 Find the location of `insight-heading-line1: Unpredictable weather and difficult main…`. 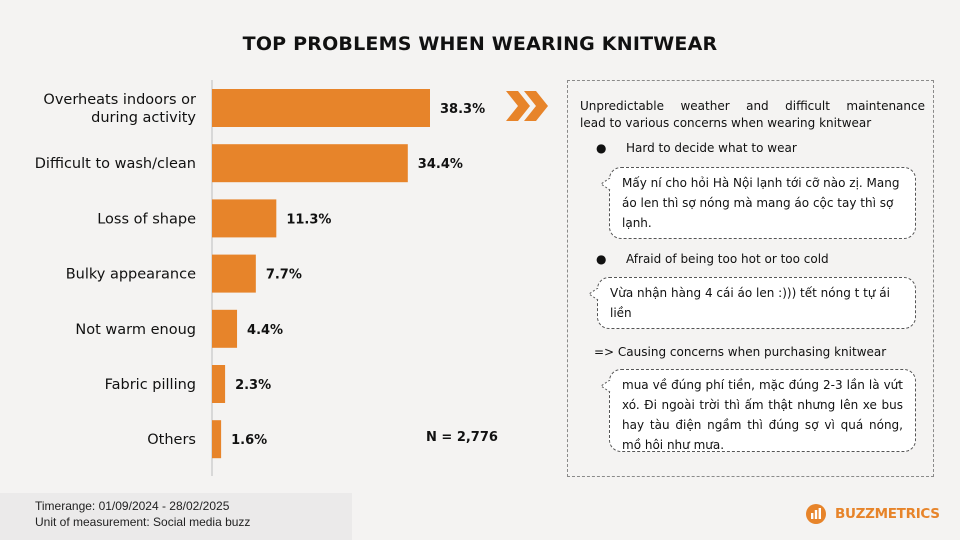

insight-heading-line1: Unpredictable weather and difficult main… is located at coordinates (752, 106).